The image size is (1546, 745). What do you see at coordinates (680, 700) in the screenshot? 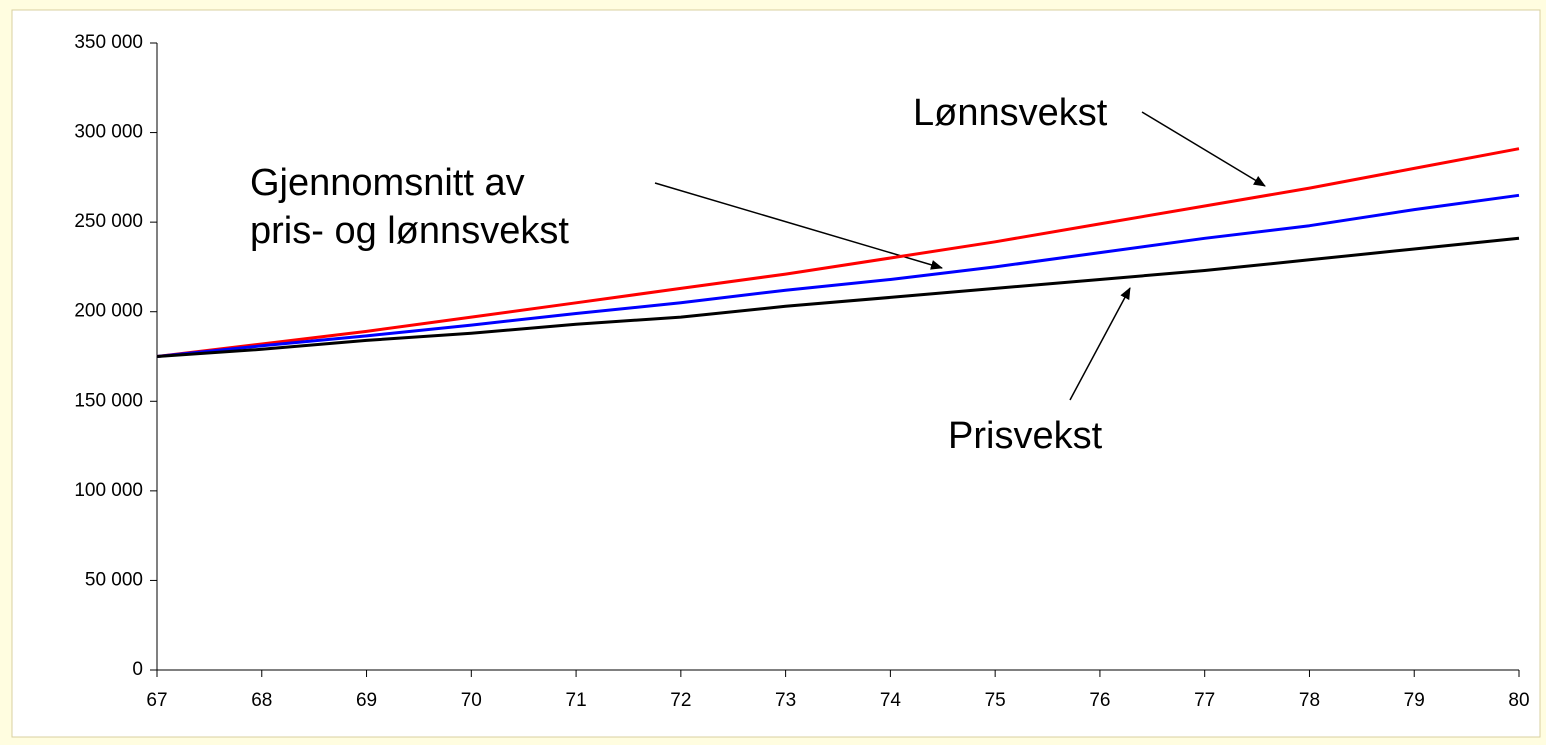
I see `x-tick-label: 72` at bounding box center [680, 700].